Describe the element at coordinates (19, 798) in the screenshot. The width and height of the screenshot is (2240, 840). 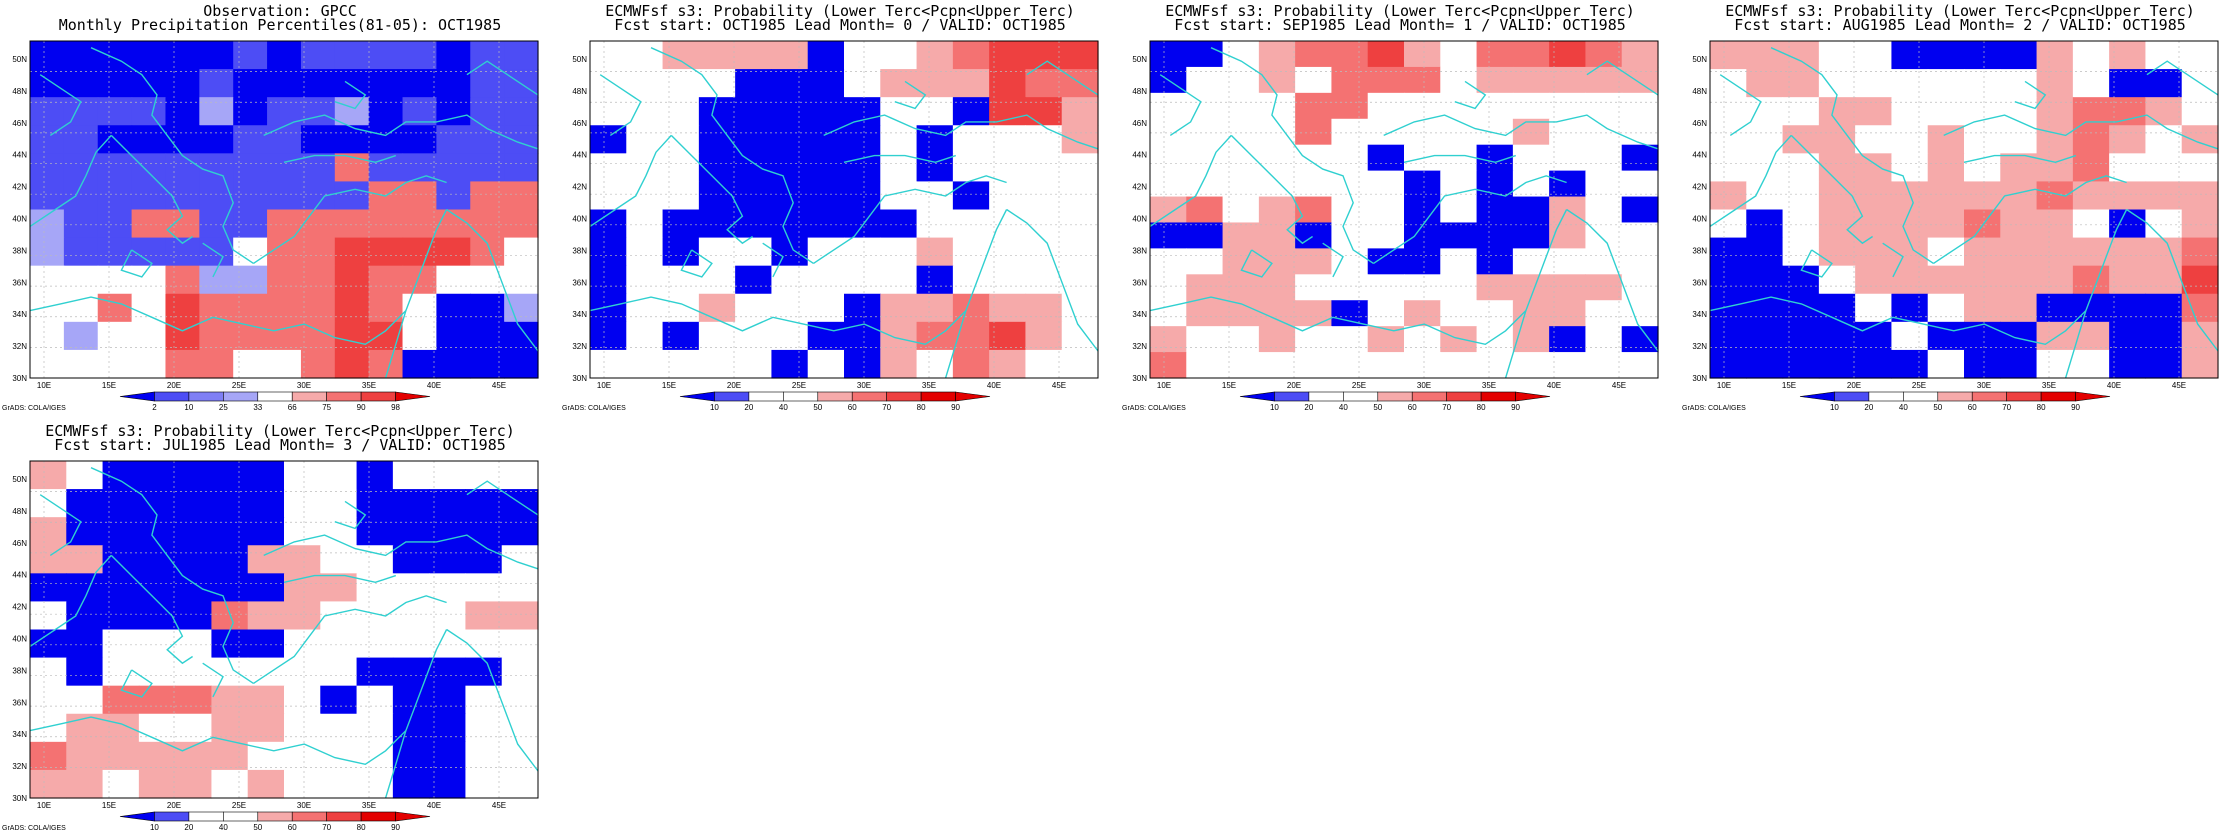
I see `lat-label: 30N` at that location.